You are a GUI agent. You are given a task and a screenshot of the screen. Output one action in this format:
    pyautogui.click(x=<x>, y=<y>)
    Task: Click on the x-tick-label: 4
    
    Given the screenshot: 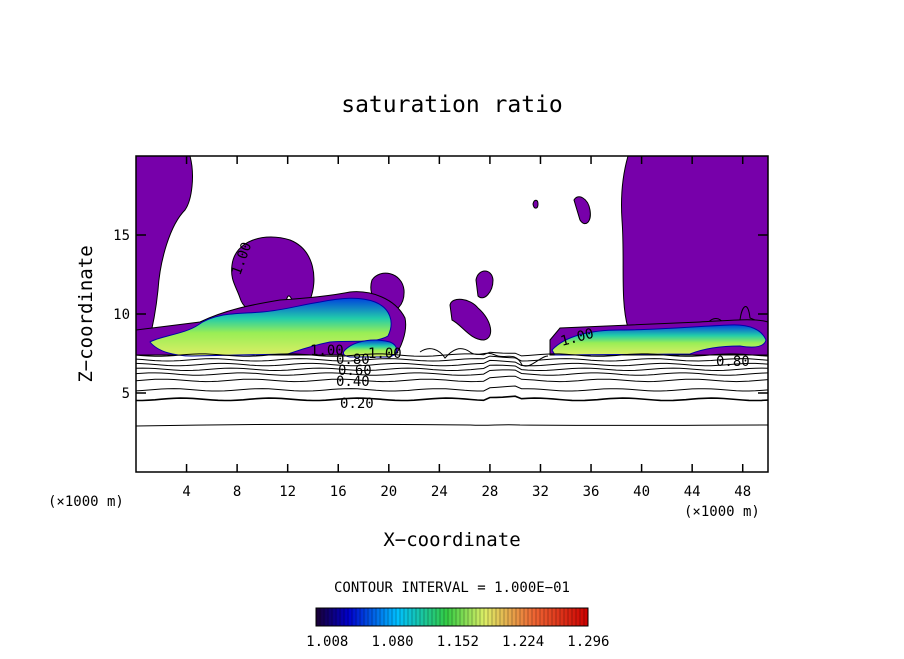 What is the action you would take?
    pyautogui.click(x=186, y=492)
    